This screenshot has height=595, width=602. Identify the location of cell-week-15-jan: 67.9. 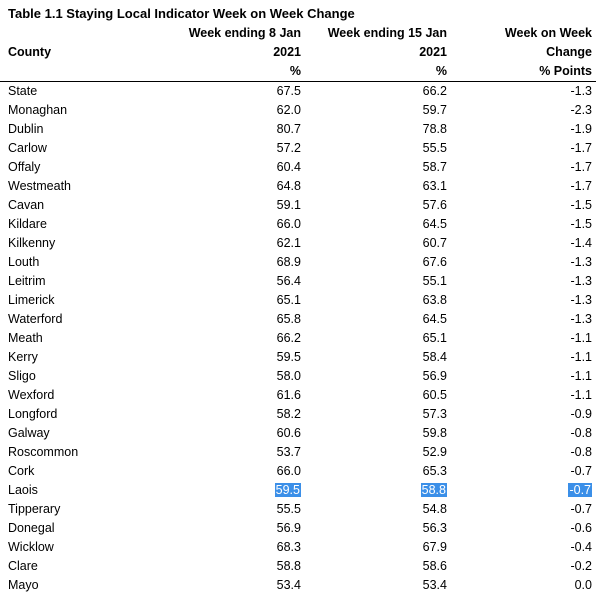
(378, 547).